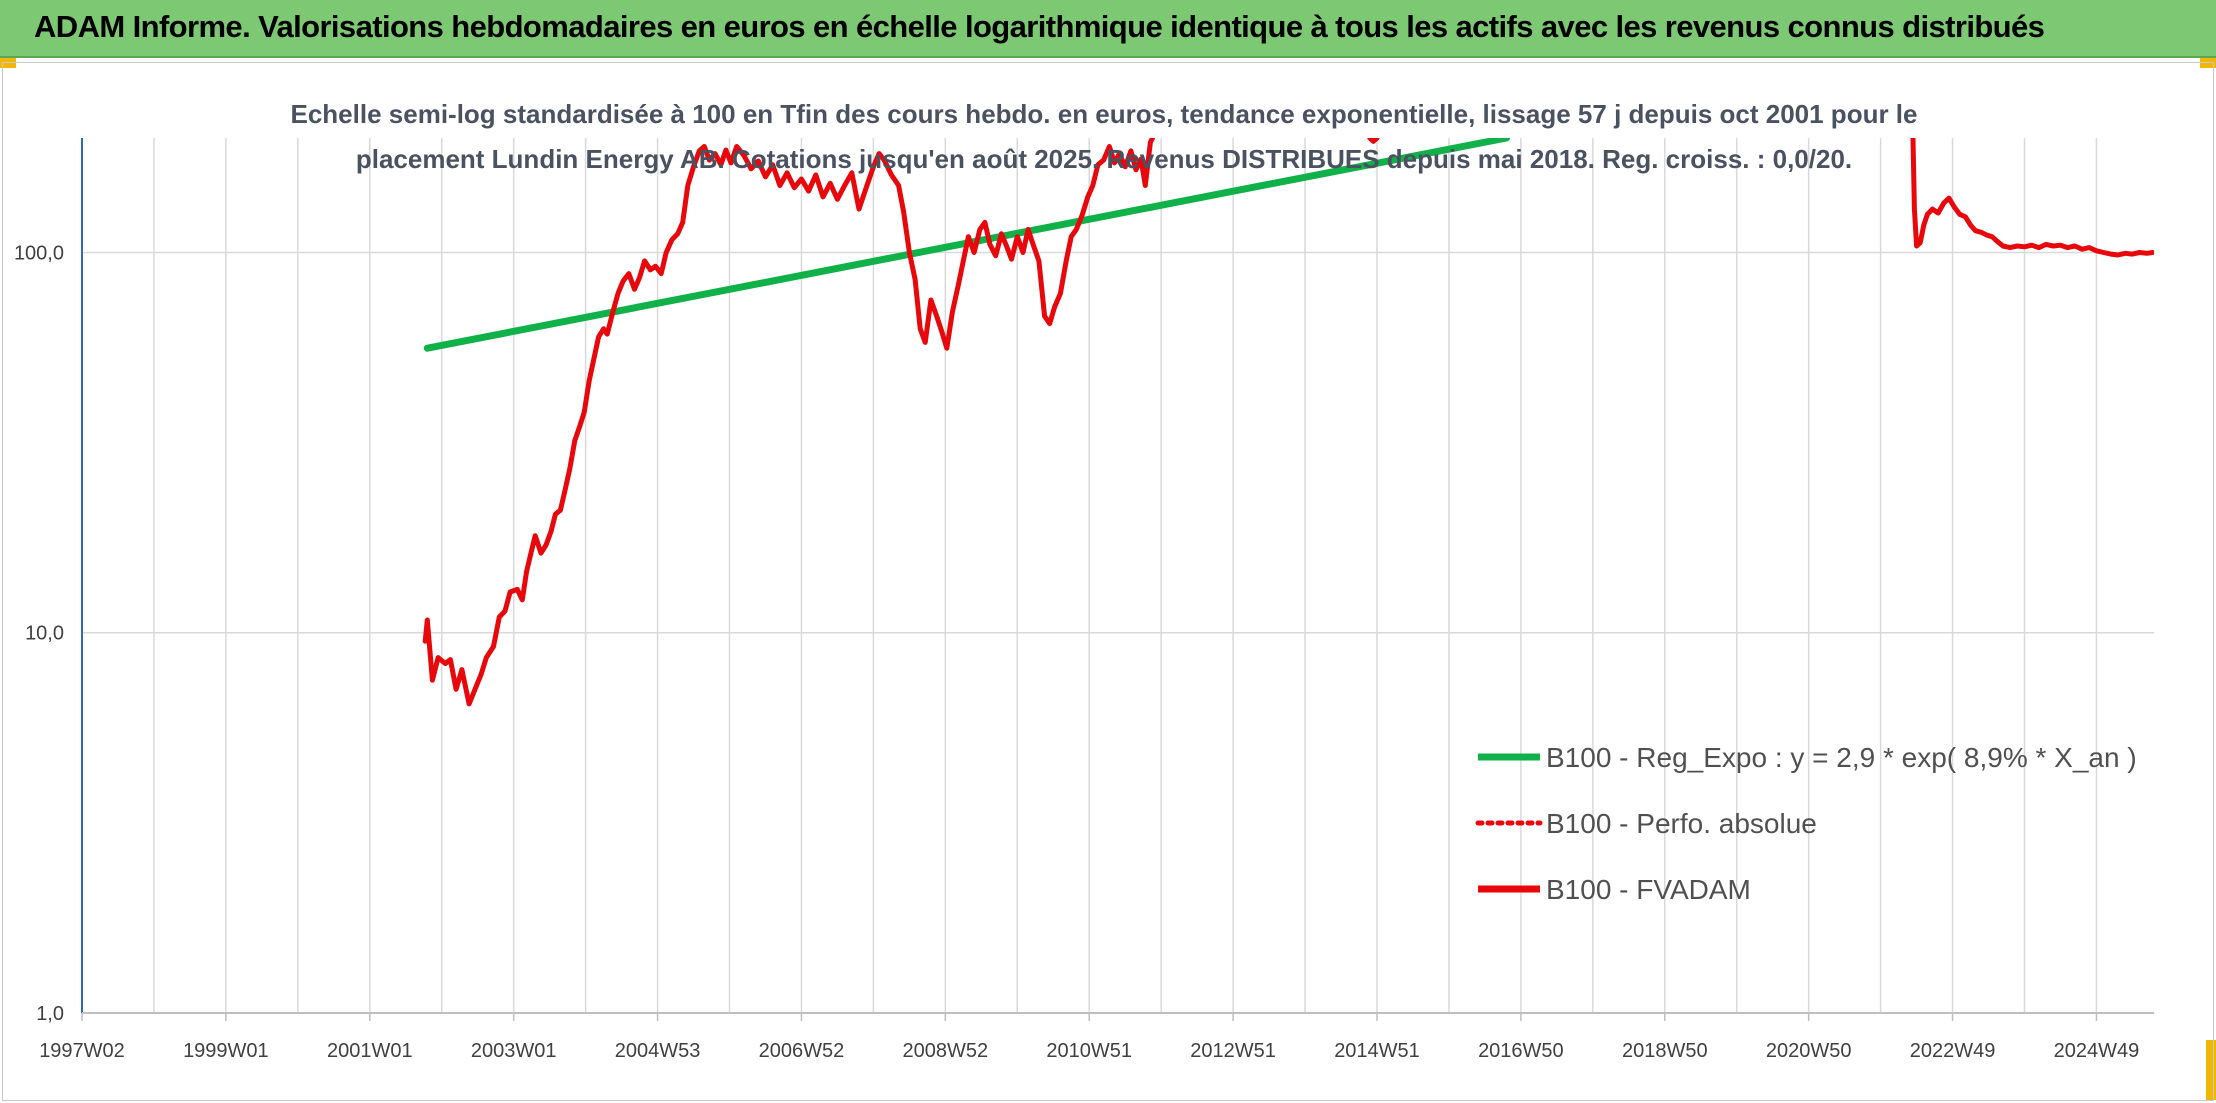 The image size is (2216, 1103). I want to click on legend-label-fvadam: B100 - FVADAM, so click(1648, 889).